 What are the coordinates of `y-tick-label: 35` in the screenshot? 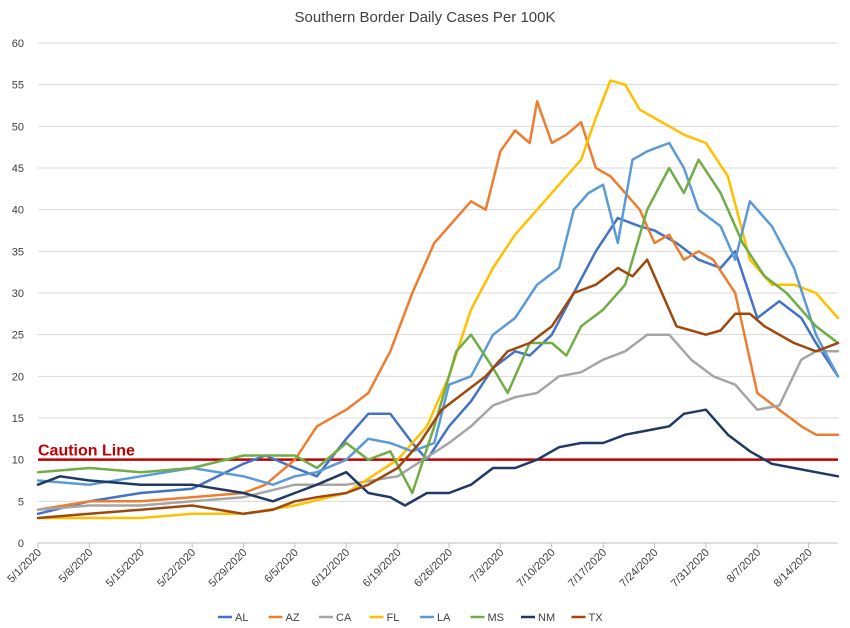 It's located at (18, 252).